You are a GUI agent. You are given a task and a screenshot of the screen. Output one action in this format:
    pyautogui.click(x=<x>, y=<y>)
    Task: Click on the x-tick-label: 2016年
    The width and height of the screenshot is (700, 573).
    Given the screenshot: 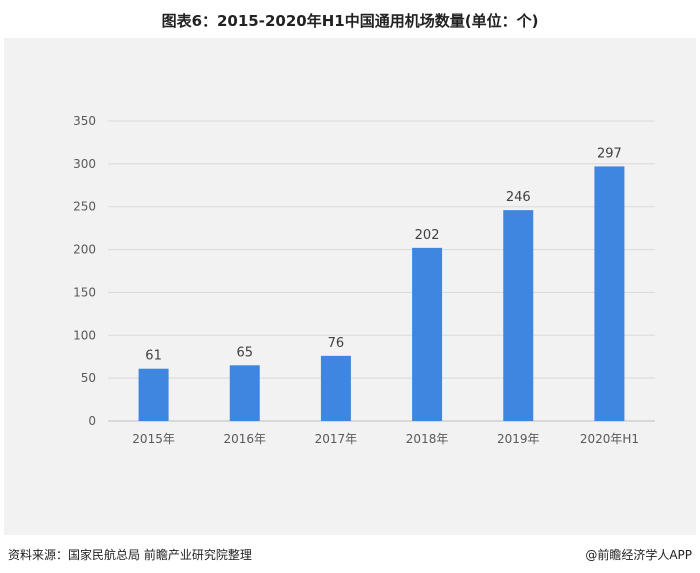 What is the action you would take?
    pyautogui.click(x=244, y=439)
    